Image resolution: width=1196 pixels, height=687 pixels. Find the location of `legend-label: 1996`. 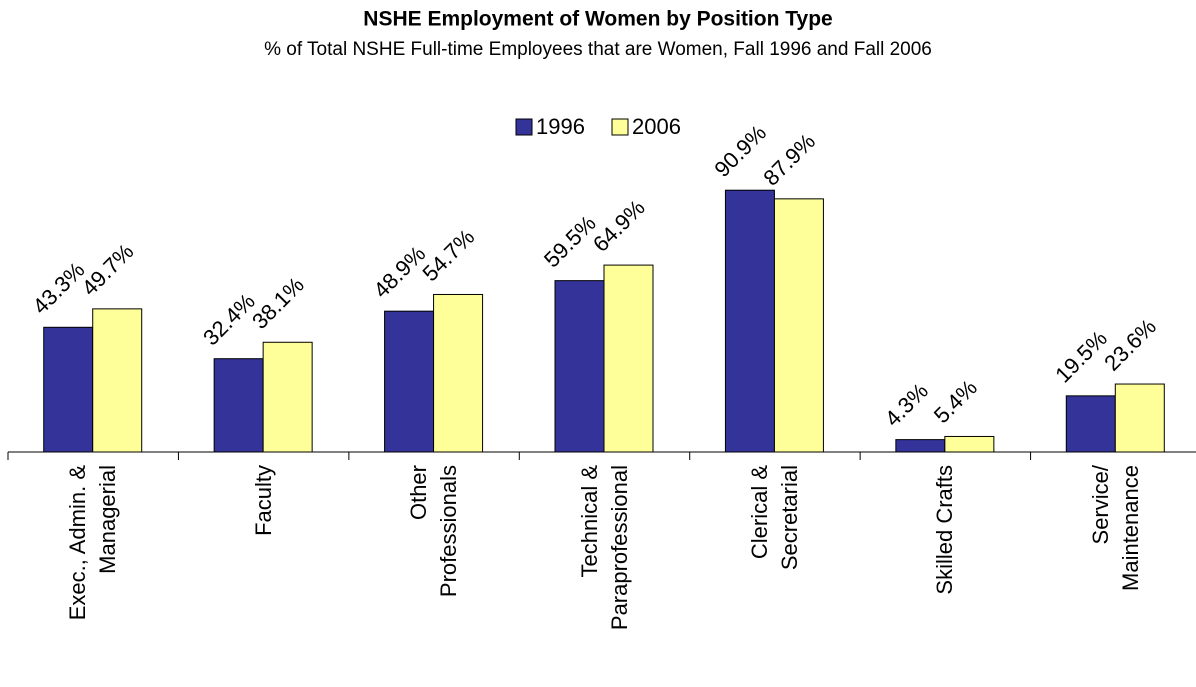

legend-label: 1996 is located at coordinates (560, 126).